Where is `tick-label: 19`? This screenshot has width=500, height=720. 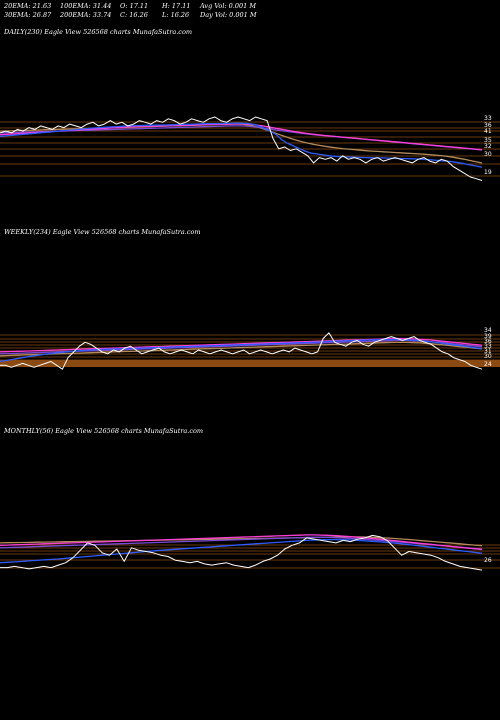 tick-label: 19 is located at coordinates (488, 172).